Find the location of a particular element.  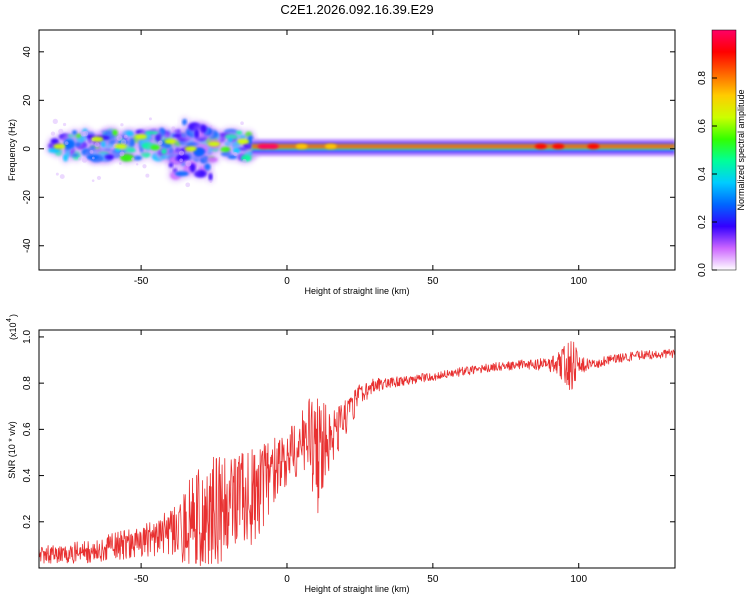

colorbar-tick-label: 0.0 is located at coordinates (702, 270).